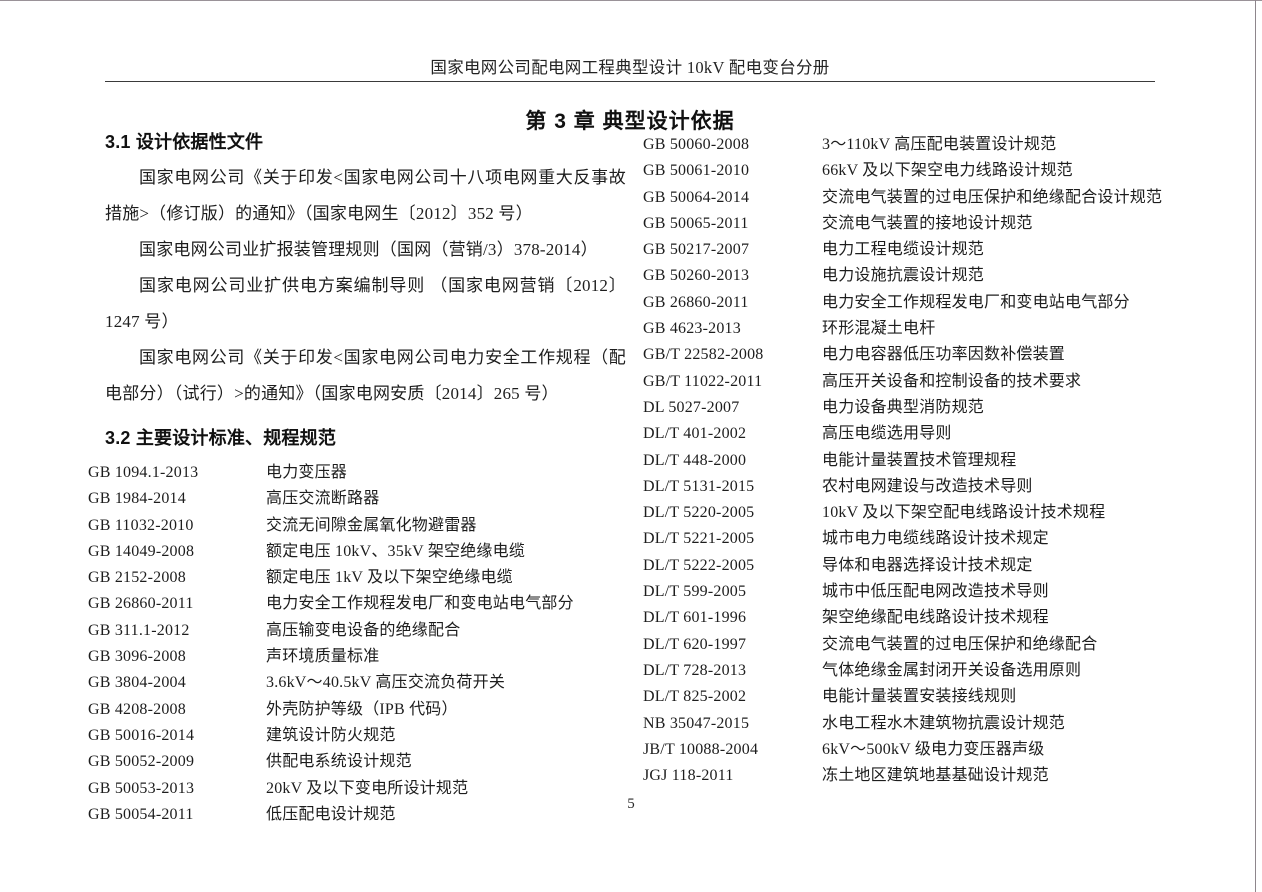 The image size is (1262, 892). Describe the element at coordinates (887, 434) in the screenshot. I see `standard-name: 高压电缆选用导则` at that location.